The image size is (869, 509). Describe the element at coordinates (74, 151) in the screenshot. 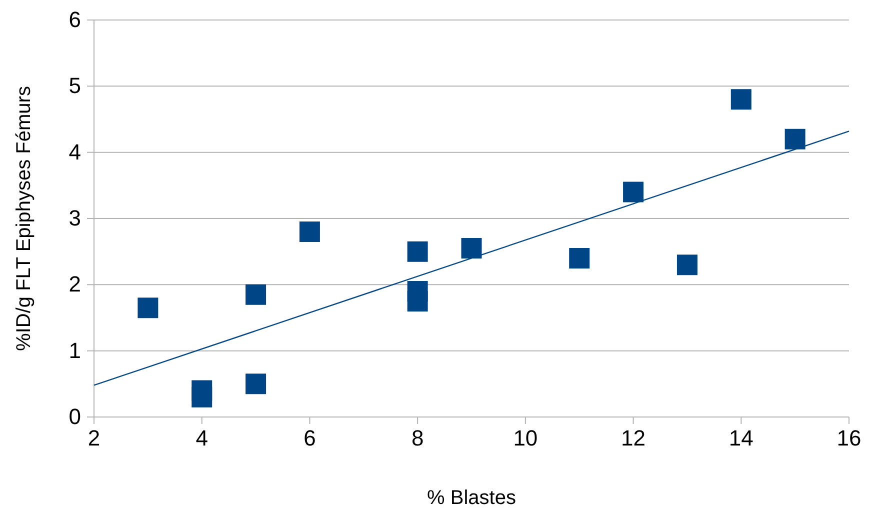

I see `y-tick-label: 4` at that location.